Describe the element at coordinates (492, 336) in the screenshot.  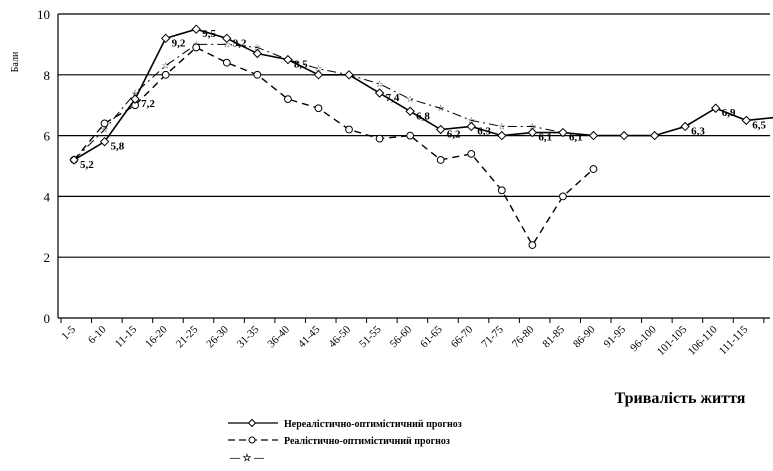
I see `x-tick-label: 71-75` at that location.